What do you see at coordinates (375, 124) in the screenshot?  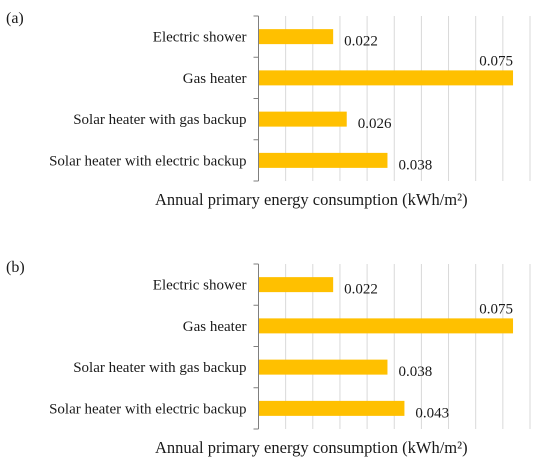 I see `data-label: 0.026` at bounding box center [375, 124].